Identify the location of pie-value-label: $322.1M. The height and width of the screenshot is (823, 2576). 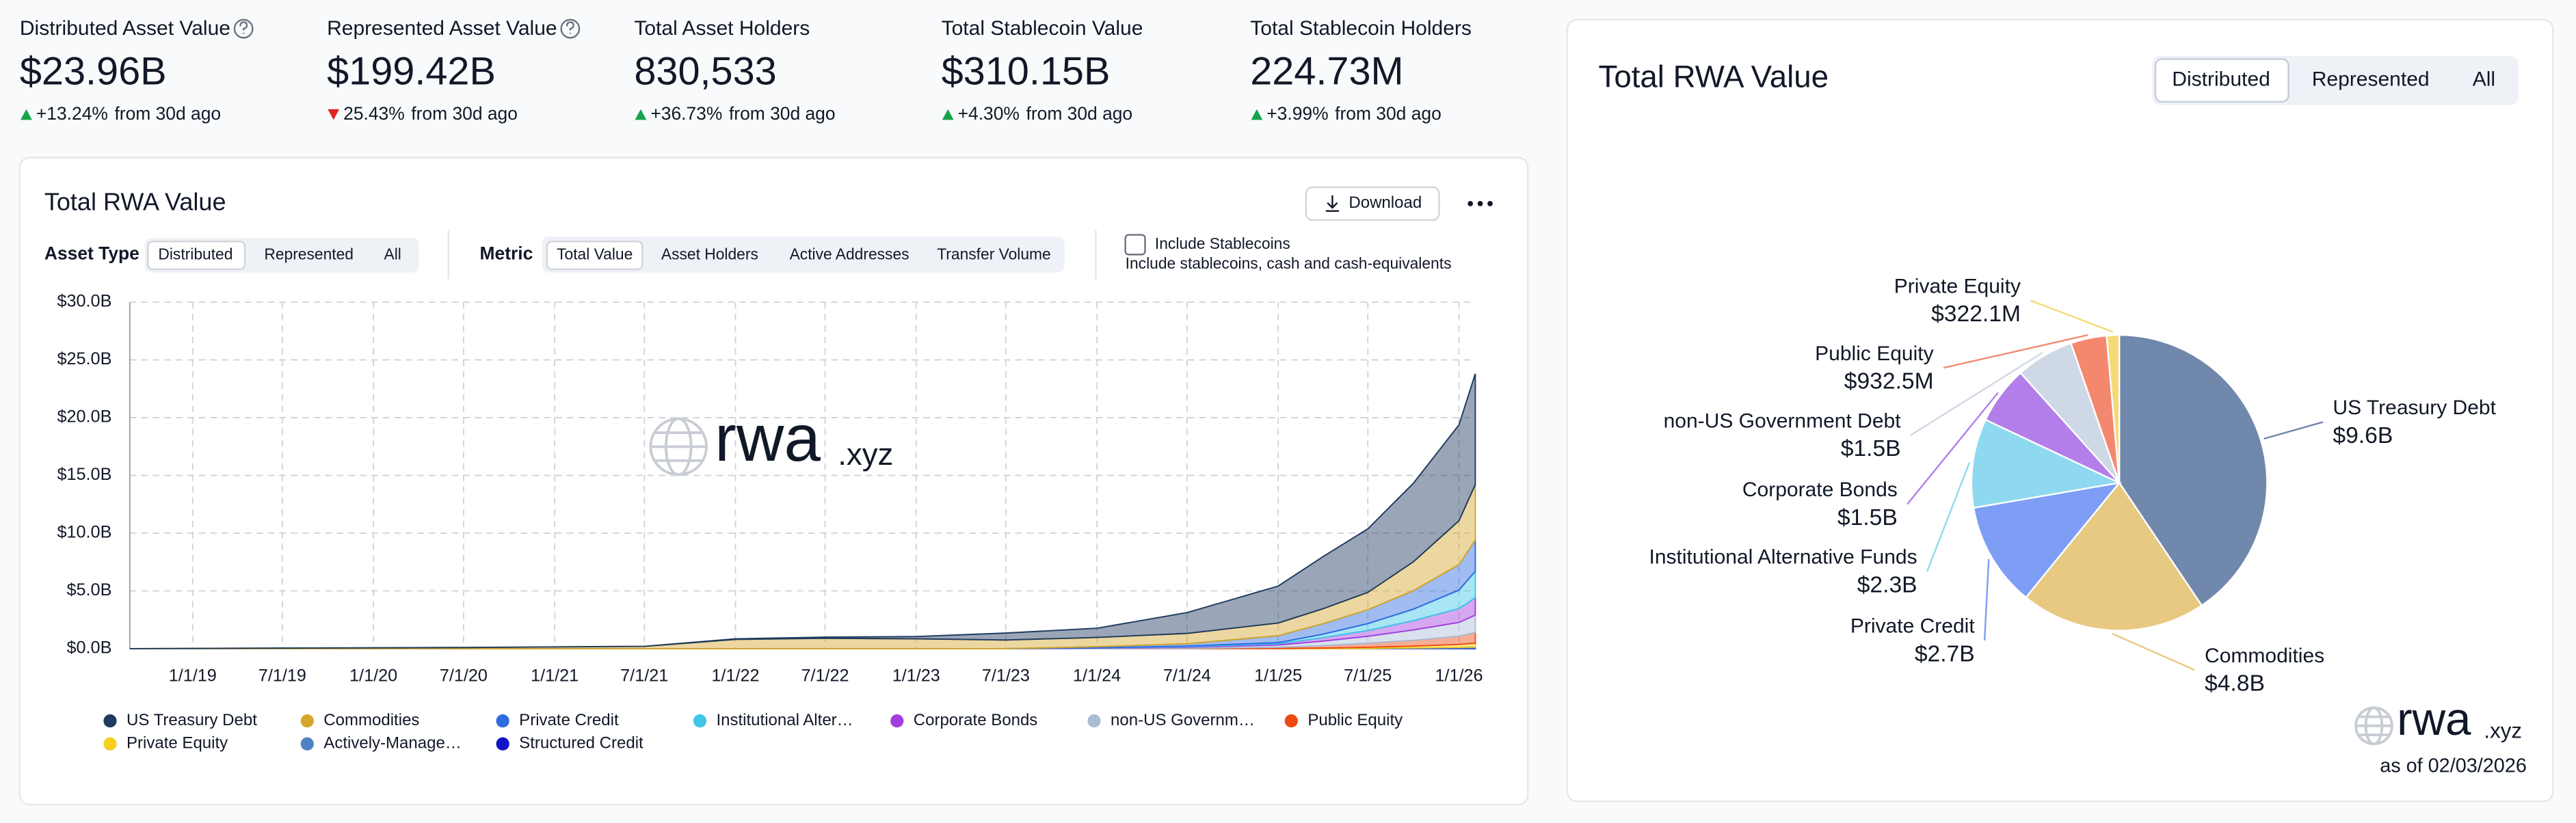
(1976, 314).